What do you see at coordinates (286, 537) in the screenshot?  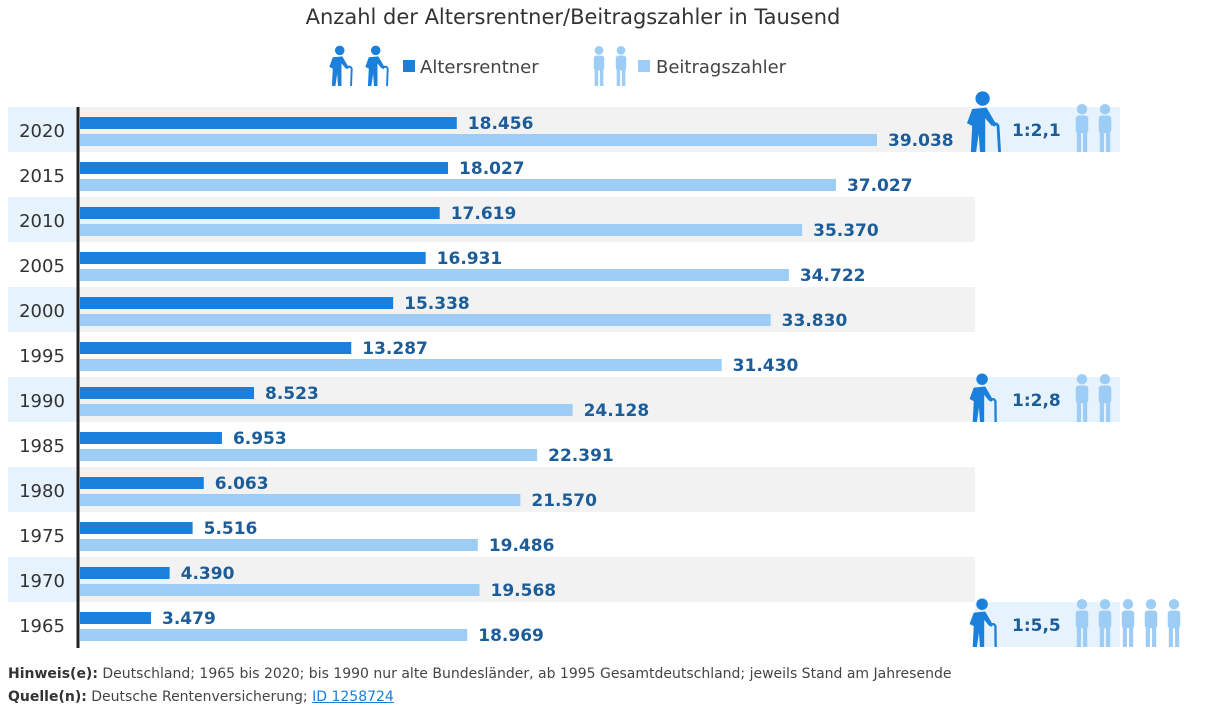 I see `row-1975: 1975 5.516 19.486` at bounding box center [286, 537].